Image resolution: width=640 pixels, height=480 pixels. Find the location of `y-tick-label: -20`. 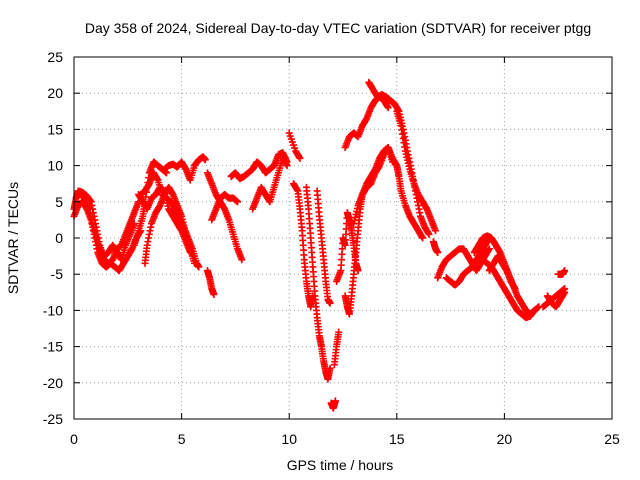

y-tick-label: -20 is located at coordinates (53, 383).